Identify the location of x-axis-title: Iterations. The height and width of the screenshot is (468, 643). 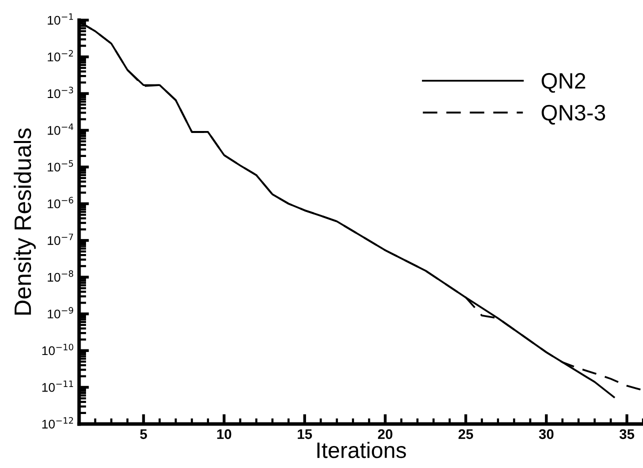
(361, 450).